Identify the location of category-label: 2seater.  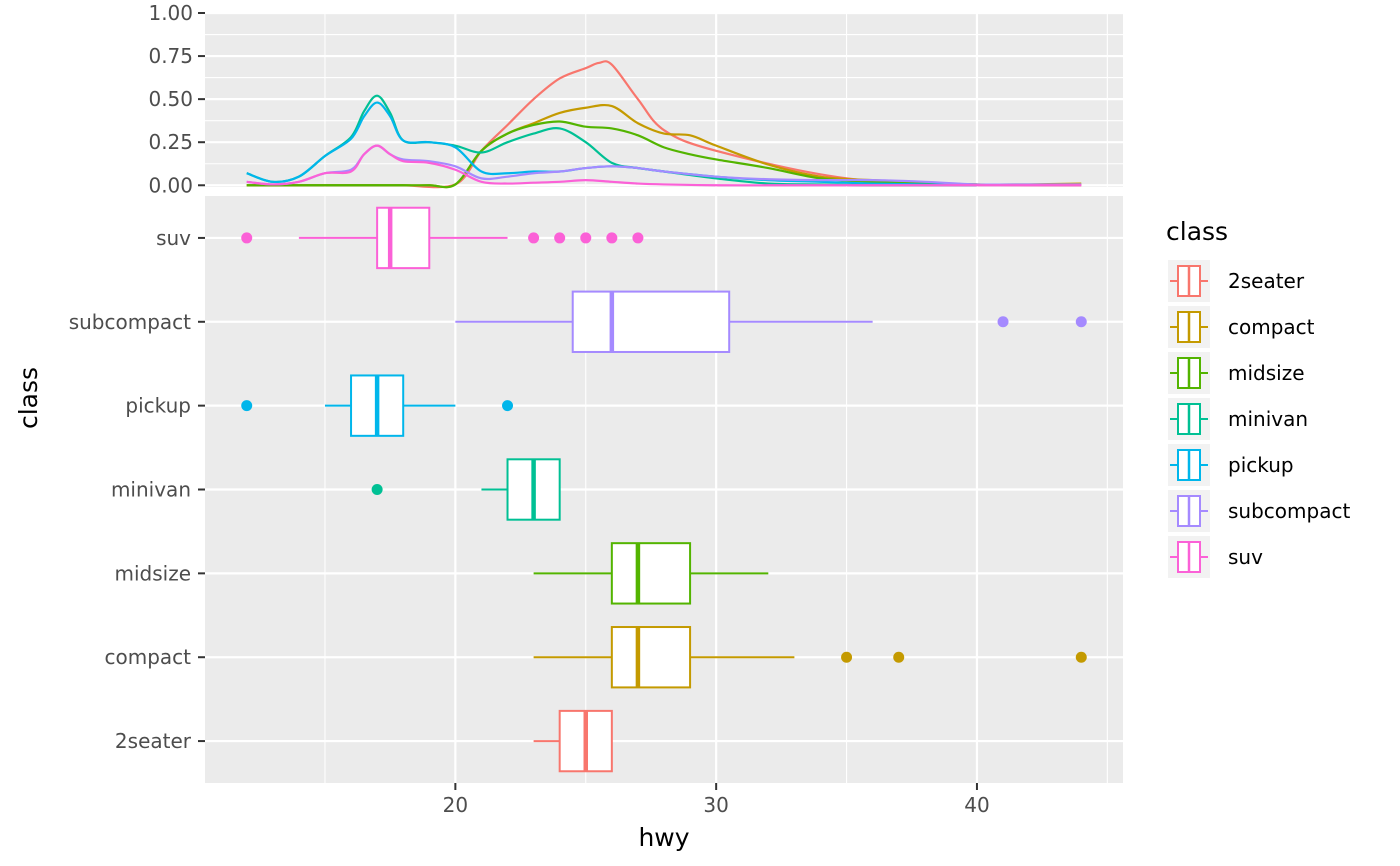
(153, 741).